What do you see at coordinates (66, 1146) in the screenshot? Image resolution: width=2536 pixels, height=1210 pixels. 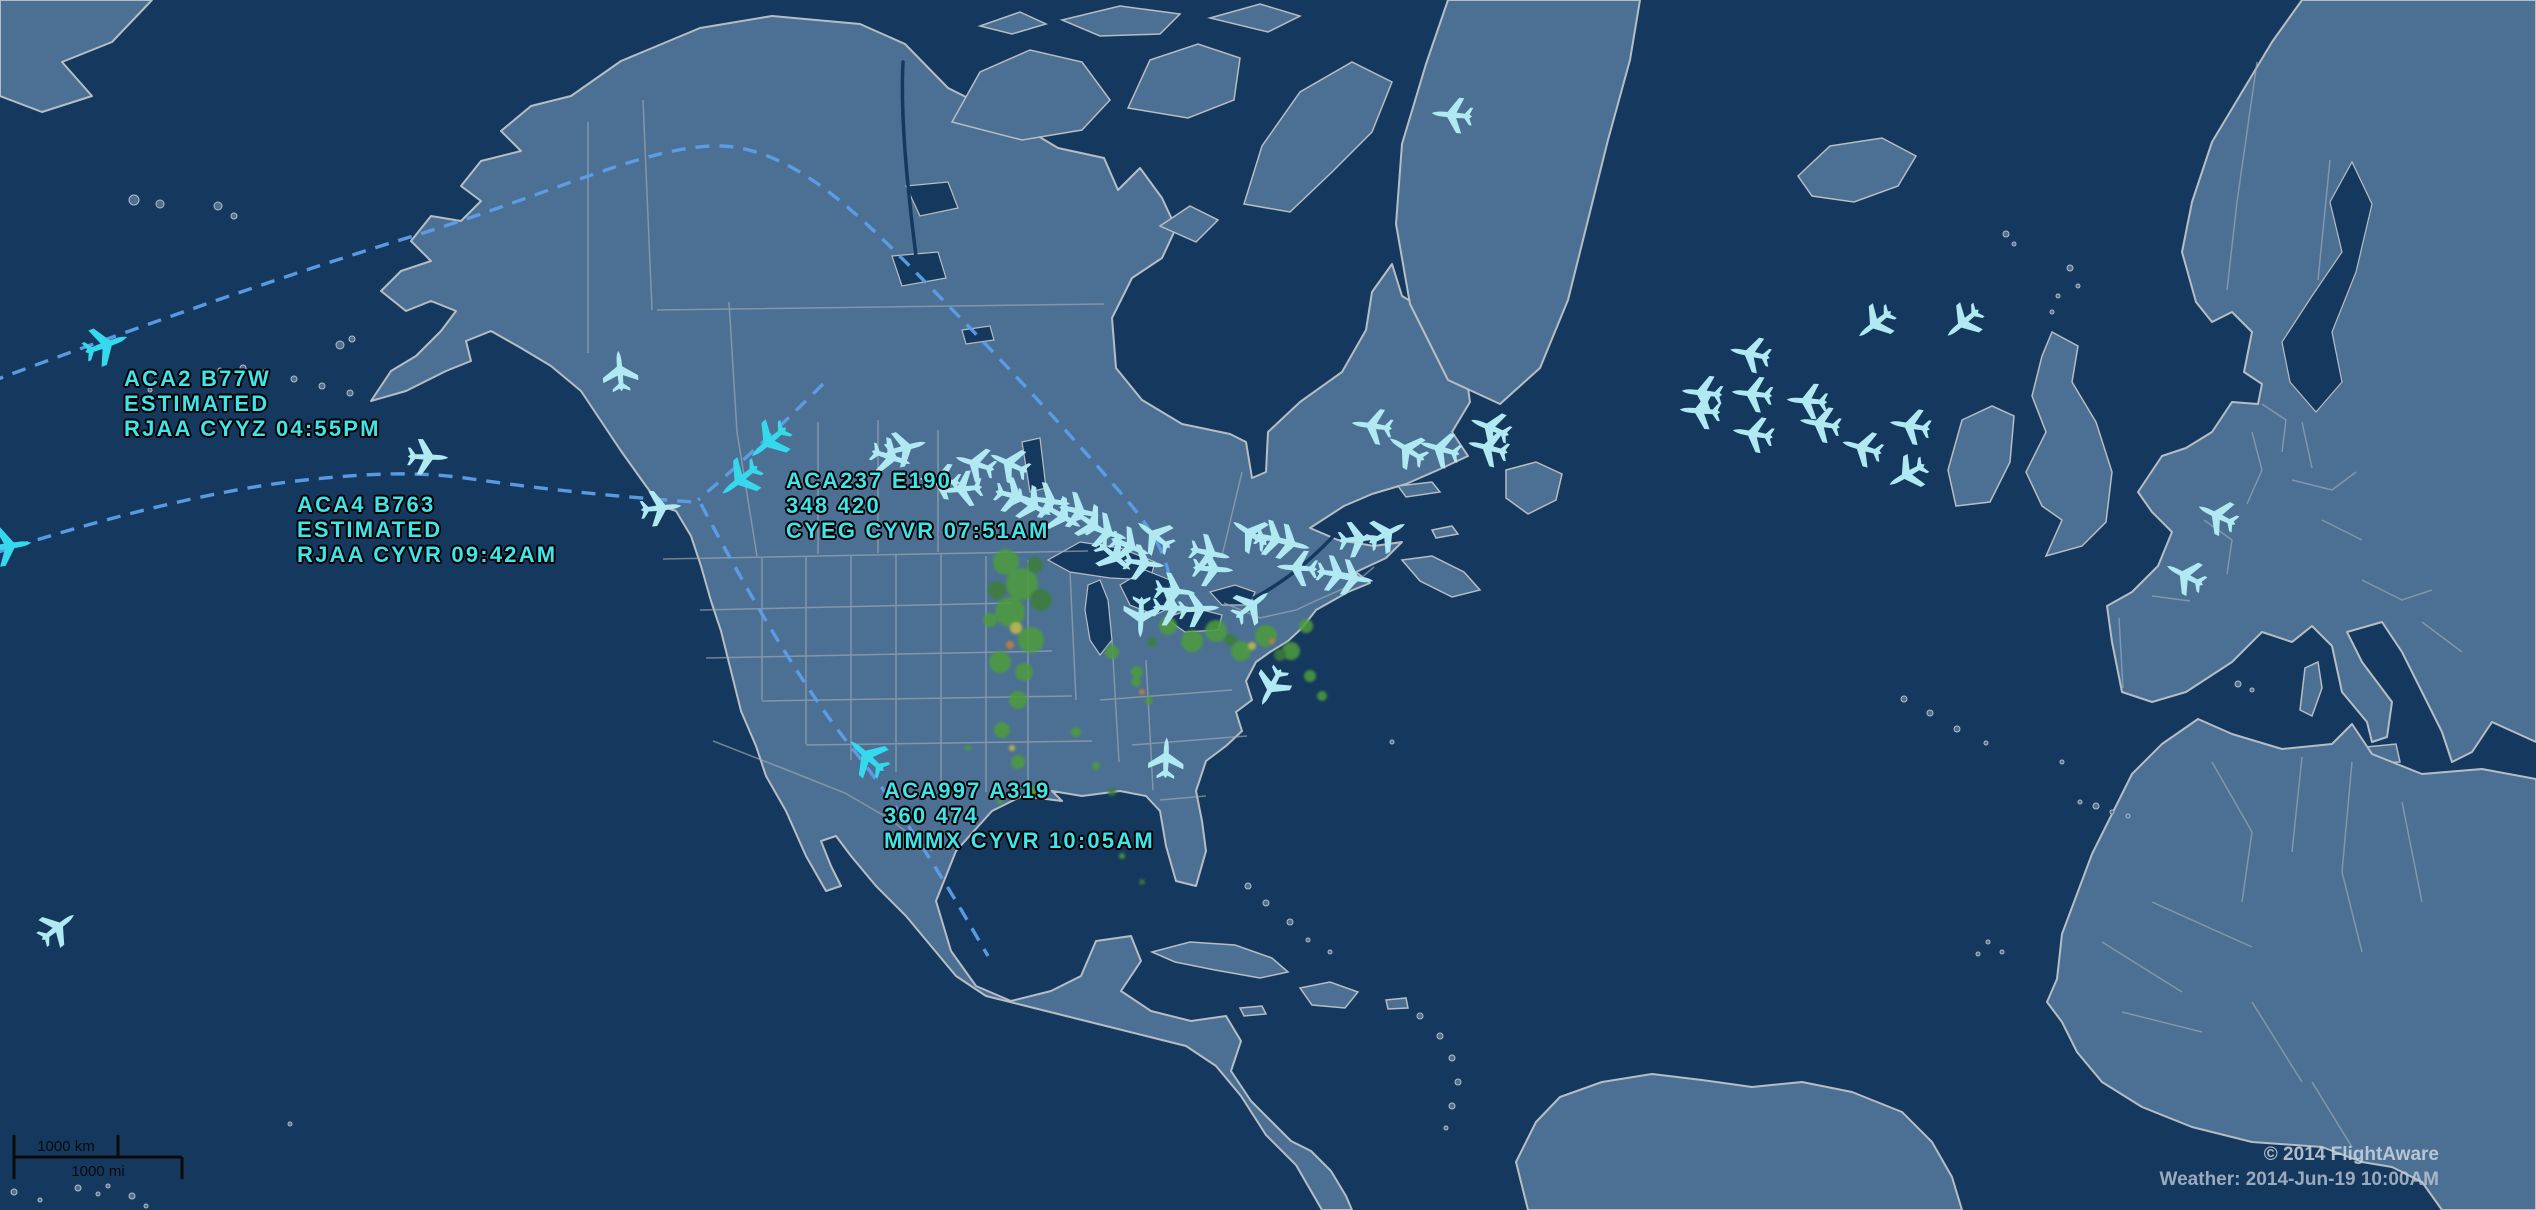 I see `scale-km-label: 1000 km` at bounding box center [66, 1146].